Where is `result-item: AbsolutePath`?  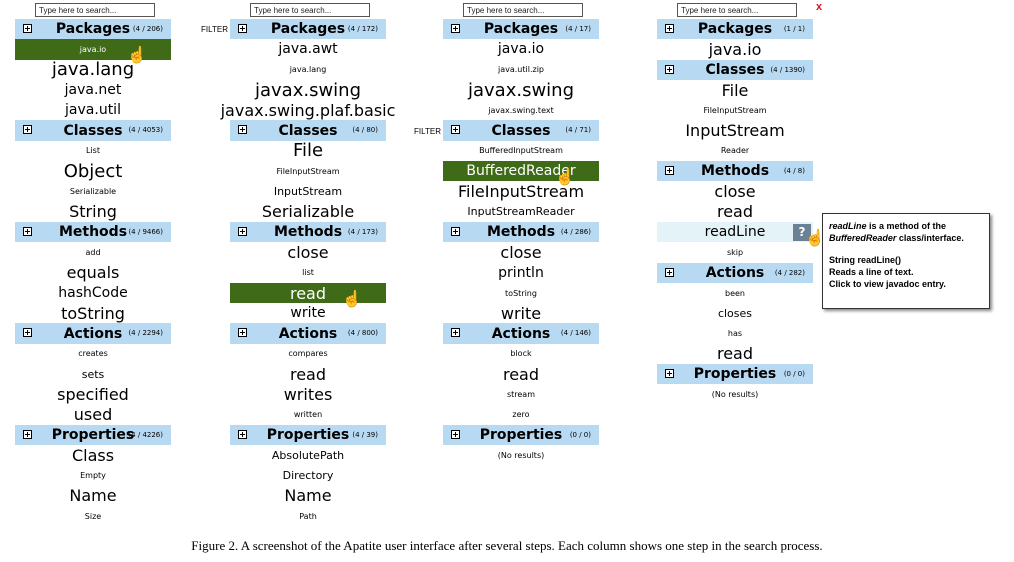
result-item: AbsolutePath is located at coordinates (308, 455).